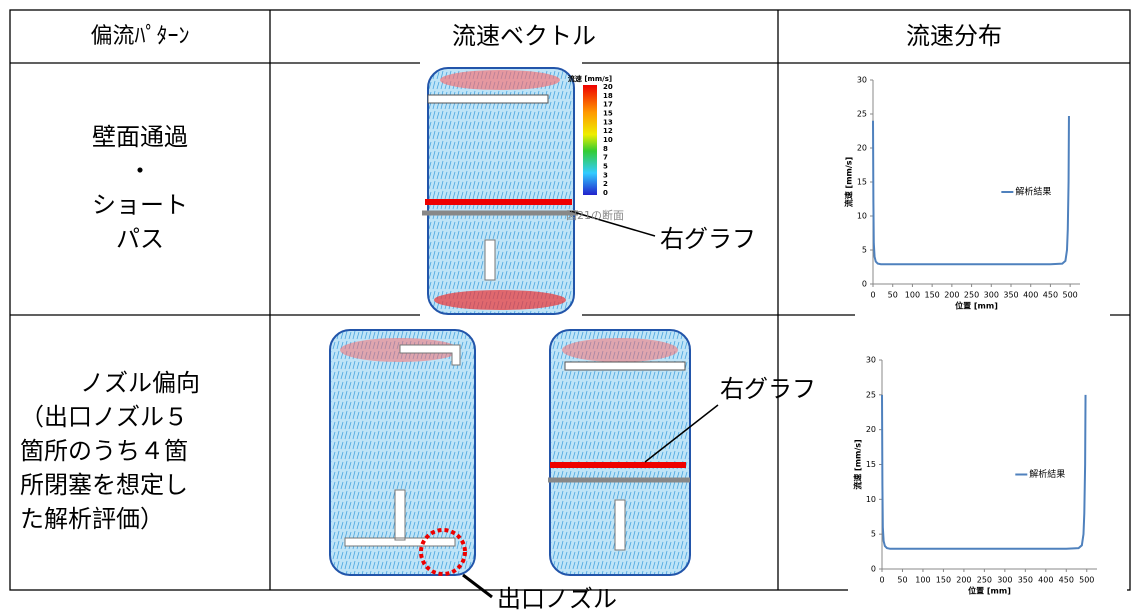 The height and width of the screenshot is (611, 1137). I want to click on colorbar-label: 13, so click(608, 122).